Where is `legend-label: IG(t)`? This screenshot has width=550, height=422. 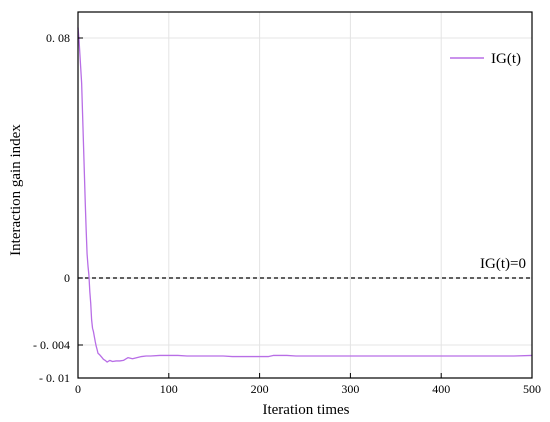
legend-label: IG(t) is located at coordinates (506, 59).